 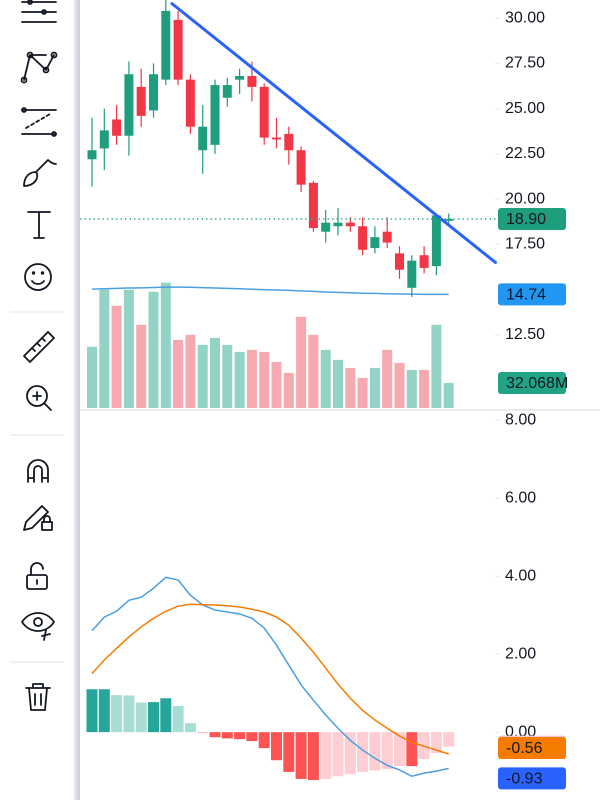 I want to click on y-tick-label: 17.50, so click(x=525, y=244).